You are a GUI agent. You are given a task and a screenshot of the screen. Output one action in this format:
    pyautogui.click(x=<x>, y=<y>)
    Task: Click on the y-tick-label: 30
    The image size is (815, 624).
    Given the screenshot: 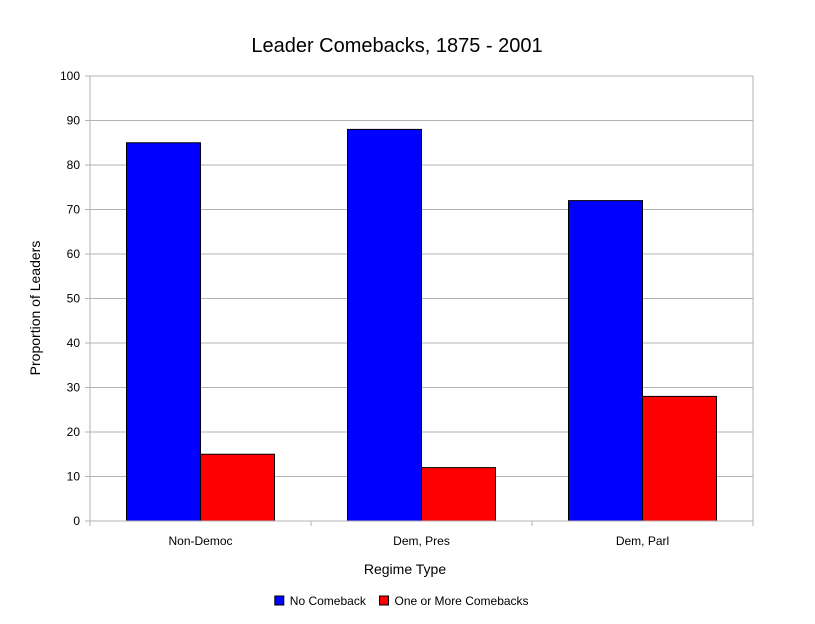 What is the action you would take?
    pyautogui.click(x=74, y=388)
    